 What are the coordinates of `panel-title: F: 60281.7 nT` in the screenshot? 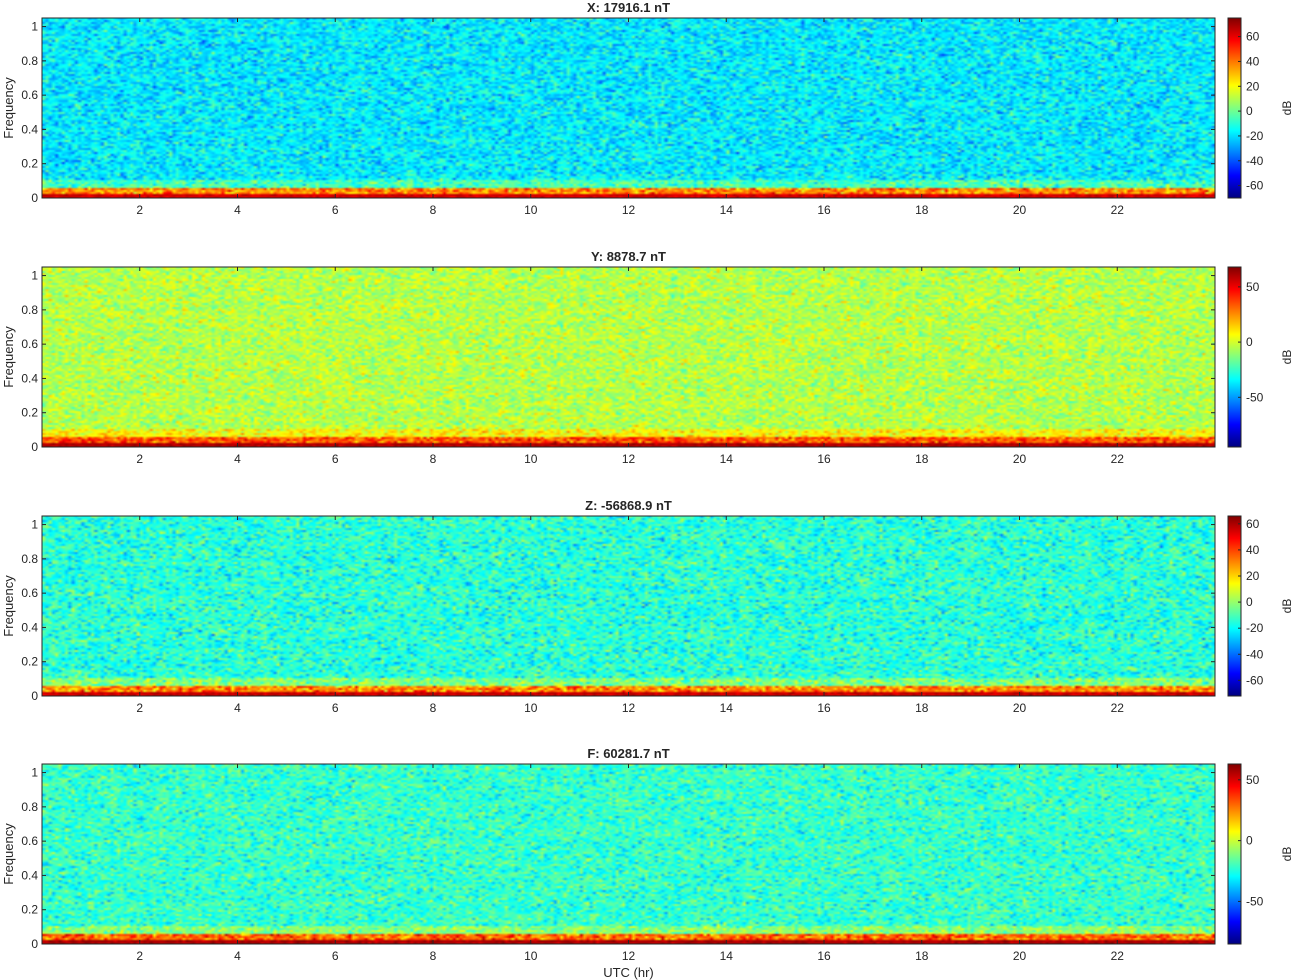 It's located at (628, 753).